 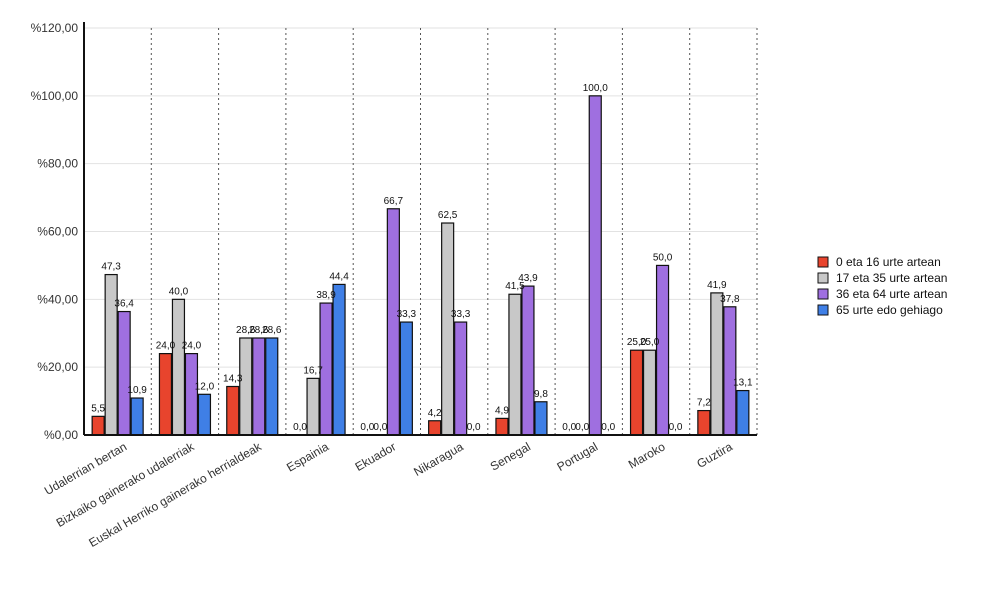 I want to click on data-label: 41,5, so click(x=515, y=286).